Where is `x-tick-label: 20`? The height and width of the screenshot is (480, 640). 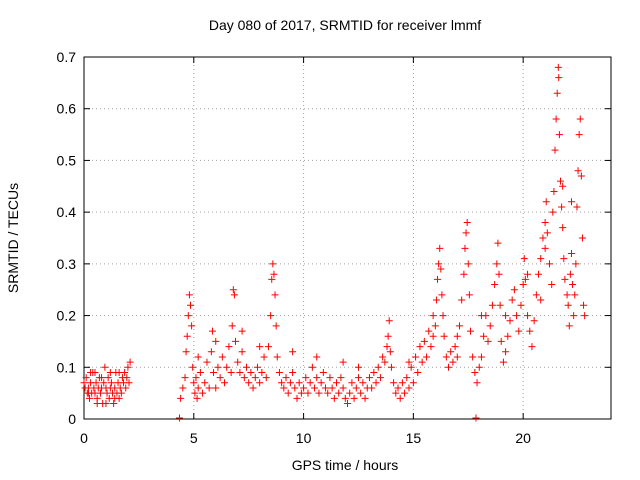 x-tick-label: 20 is located at coordinates (523, 438).